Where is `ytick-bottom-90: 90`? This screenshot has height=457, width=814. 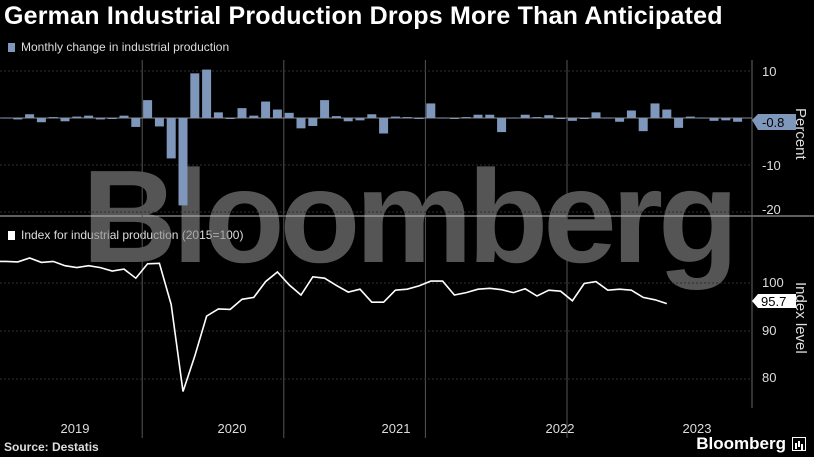 ytick-bottom-90: 90 is located at coordinates (769, 330).